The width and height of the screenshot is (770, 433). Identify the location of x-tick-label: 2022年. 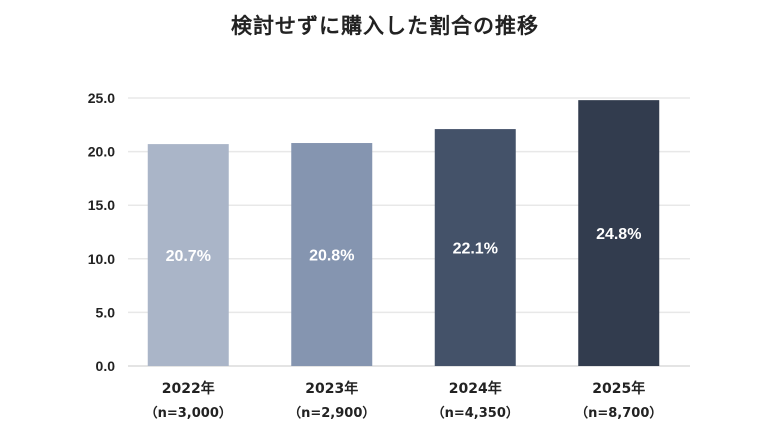
(188, 388).